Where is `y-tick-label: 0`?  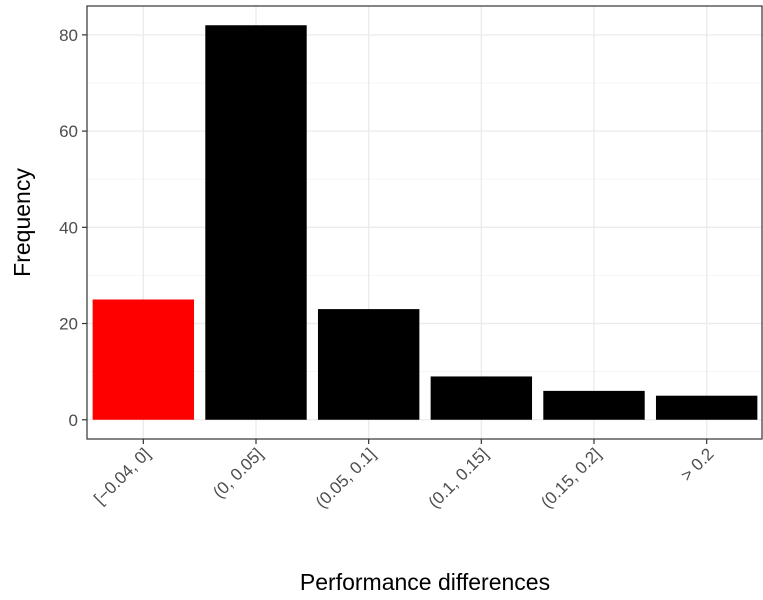 y-tick-label: 0 is located at coordinates (73, 420).